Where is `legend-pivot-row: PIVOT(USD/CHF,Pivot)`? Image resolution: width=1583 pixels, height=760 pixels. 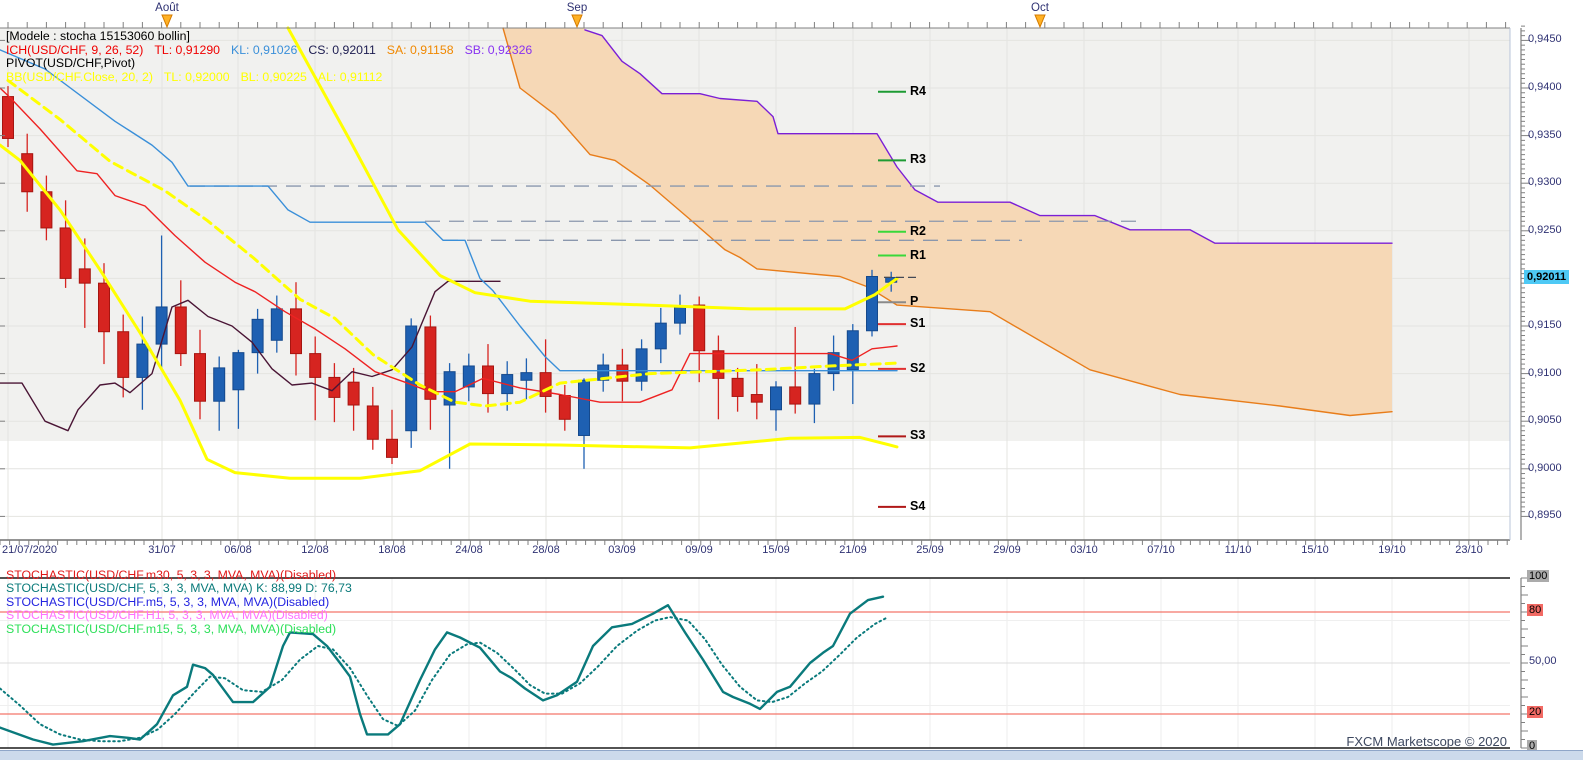 legend-pivot-row: PIVOT(USD/CHF,Pivot) is located at coordinates (71, 63).